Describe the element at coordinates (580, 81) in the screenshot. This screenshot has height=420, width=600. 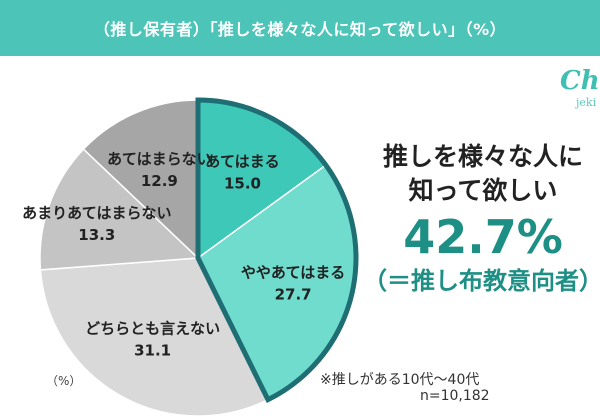
I see `logo-main-text: Che` at that location.